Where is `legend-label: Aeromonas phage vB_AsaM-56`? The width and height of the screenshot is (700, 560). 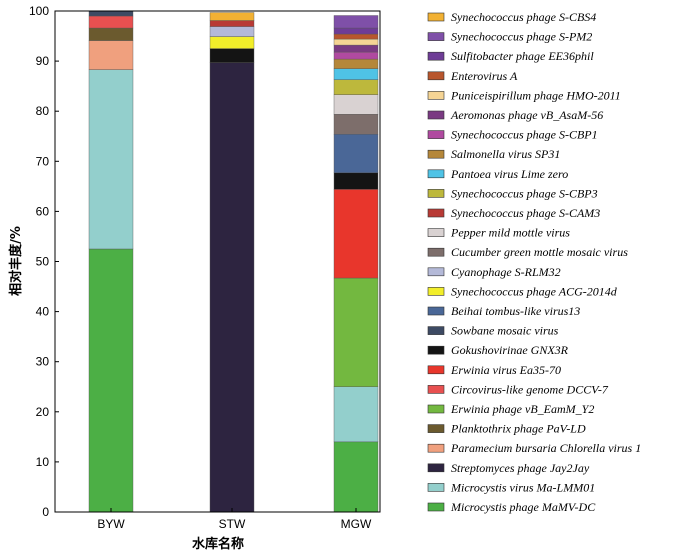 legend-label: Aeromonas phage vB_AsaM-56 is located at coordinates (526, 115).